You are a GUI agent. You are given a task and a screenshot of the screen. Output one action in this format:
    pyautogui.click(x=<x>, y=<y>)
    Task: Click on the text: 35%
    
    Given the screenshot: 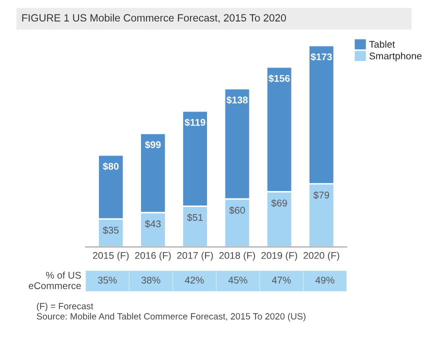 What is the action you would take?
    pyautogui.click(x=107, y=280)
    